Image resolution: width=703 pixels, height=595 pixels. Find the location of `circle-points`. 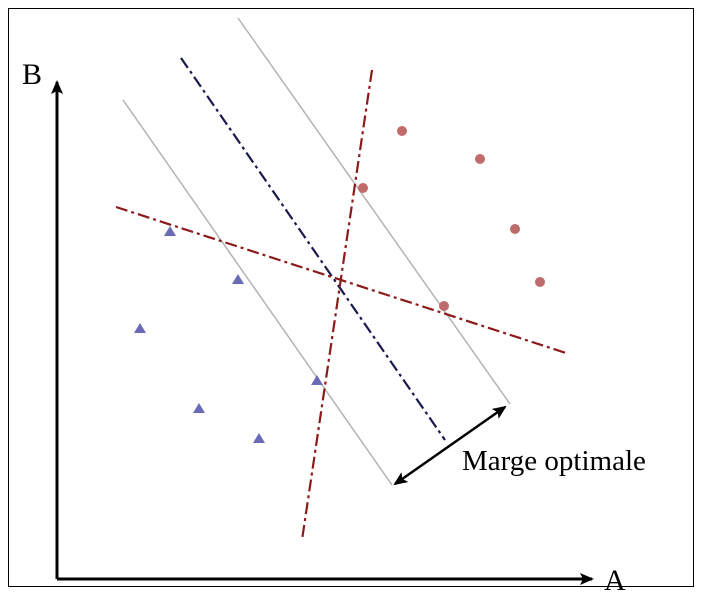

circle-points is located at coordinates (451, 218).